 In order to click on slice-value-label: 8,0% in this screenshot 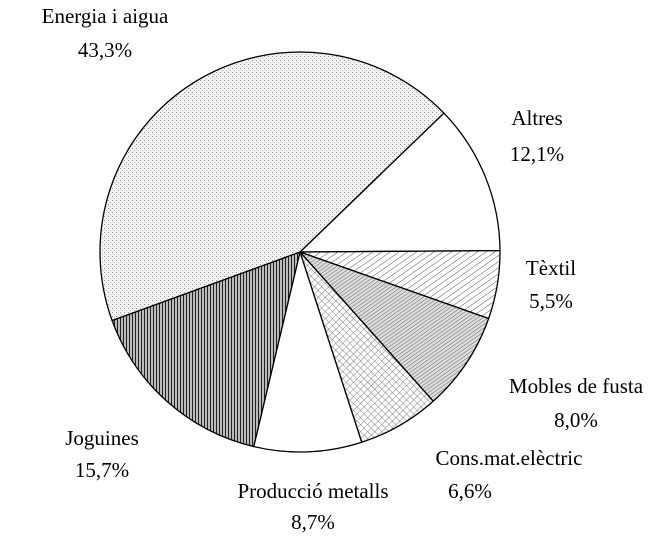, I will do `click(576, 420)`.